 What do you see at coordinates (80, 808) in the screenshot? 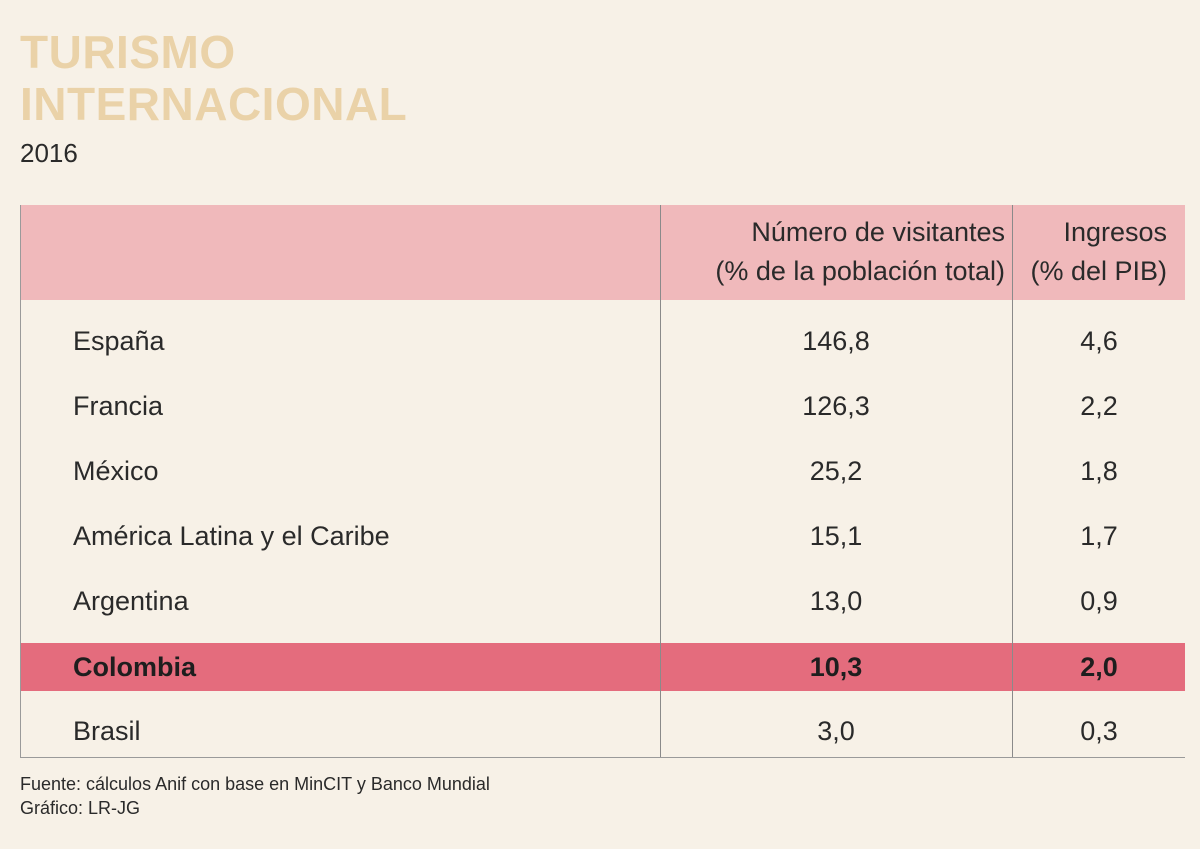
I see `credit-line: Gráfico: LR-JG` at bounding box center [80, 808].